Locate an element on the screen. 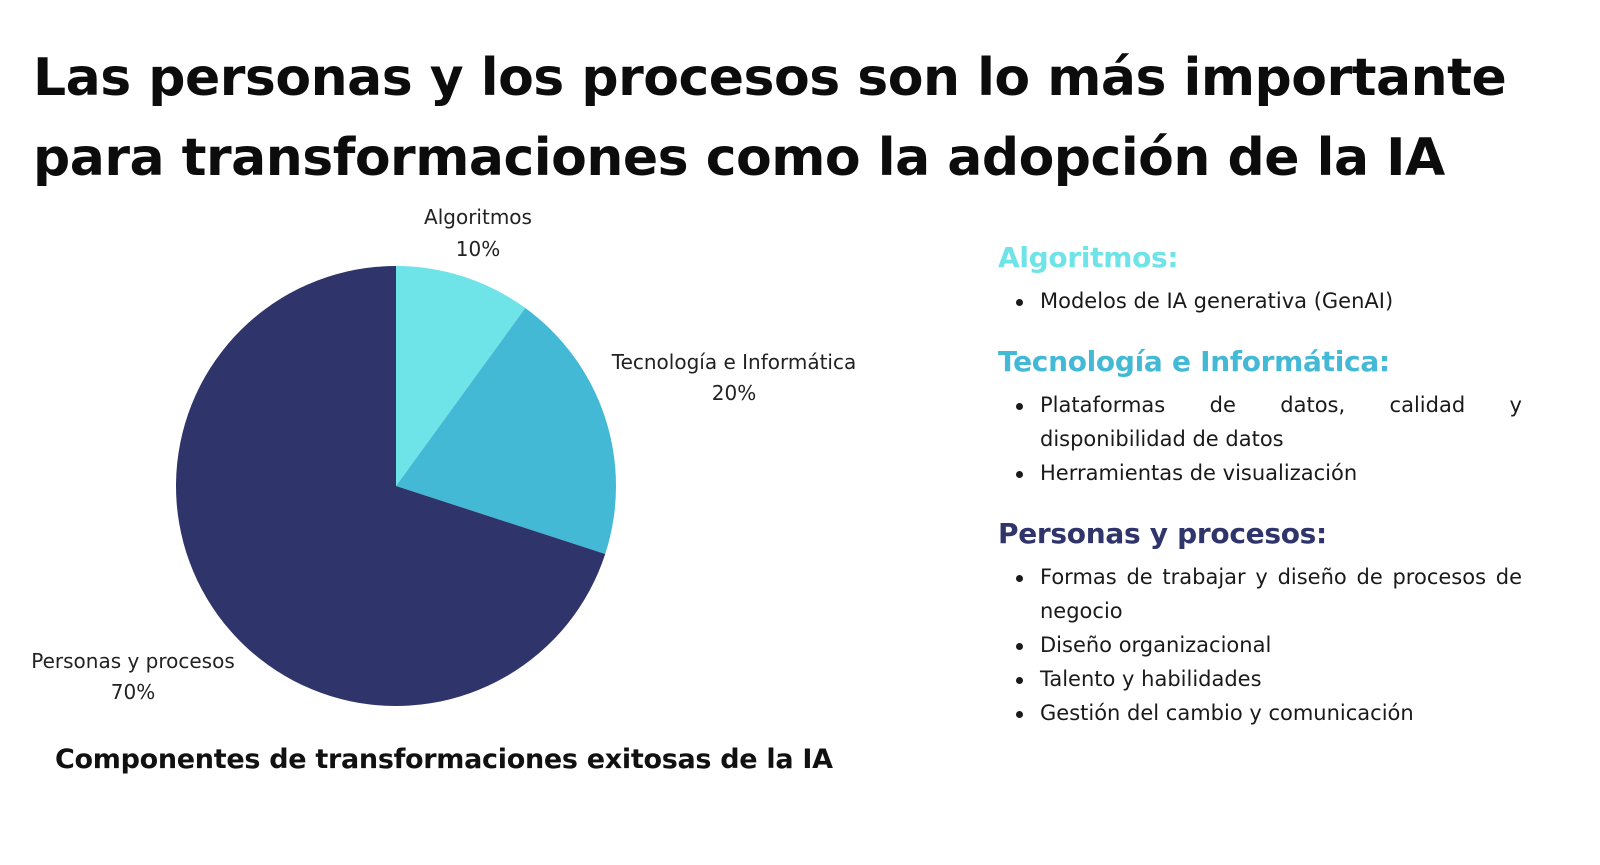 The height and width of the screenshot is (865, 1600). slice-value-3: 70% is located at coordinates (133, 692).